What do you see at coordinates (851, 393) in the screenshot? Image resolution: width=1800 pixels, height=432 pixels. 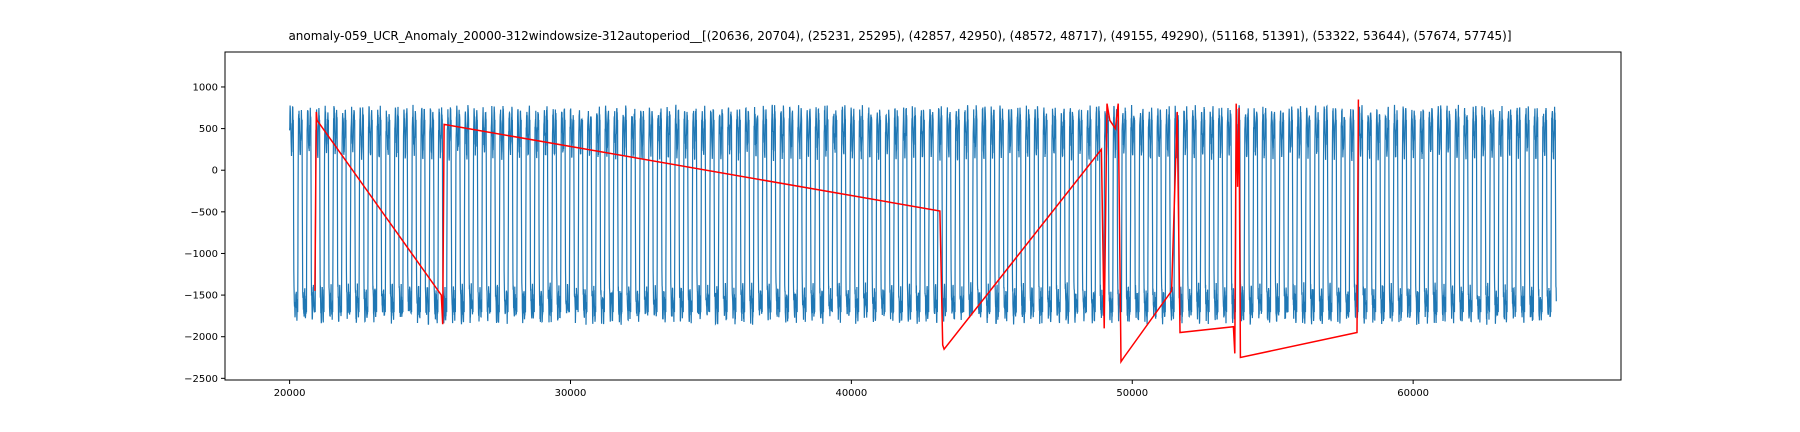 I see `x-tick-label: 40000` at bounding box center [851, 393].